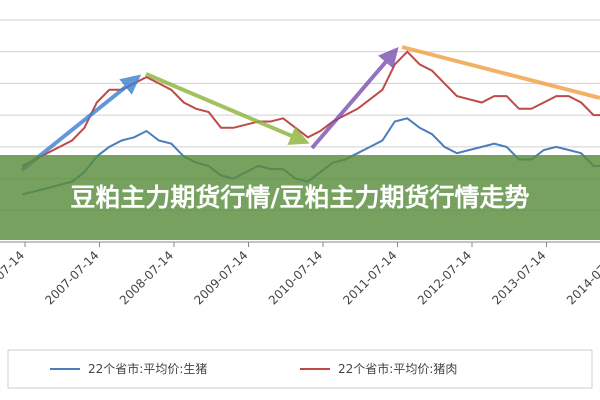  I want to click on x-tick-label: 2007-07-14, so click(71, 277).